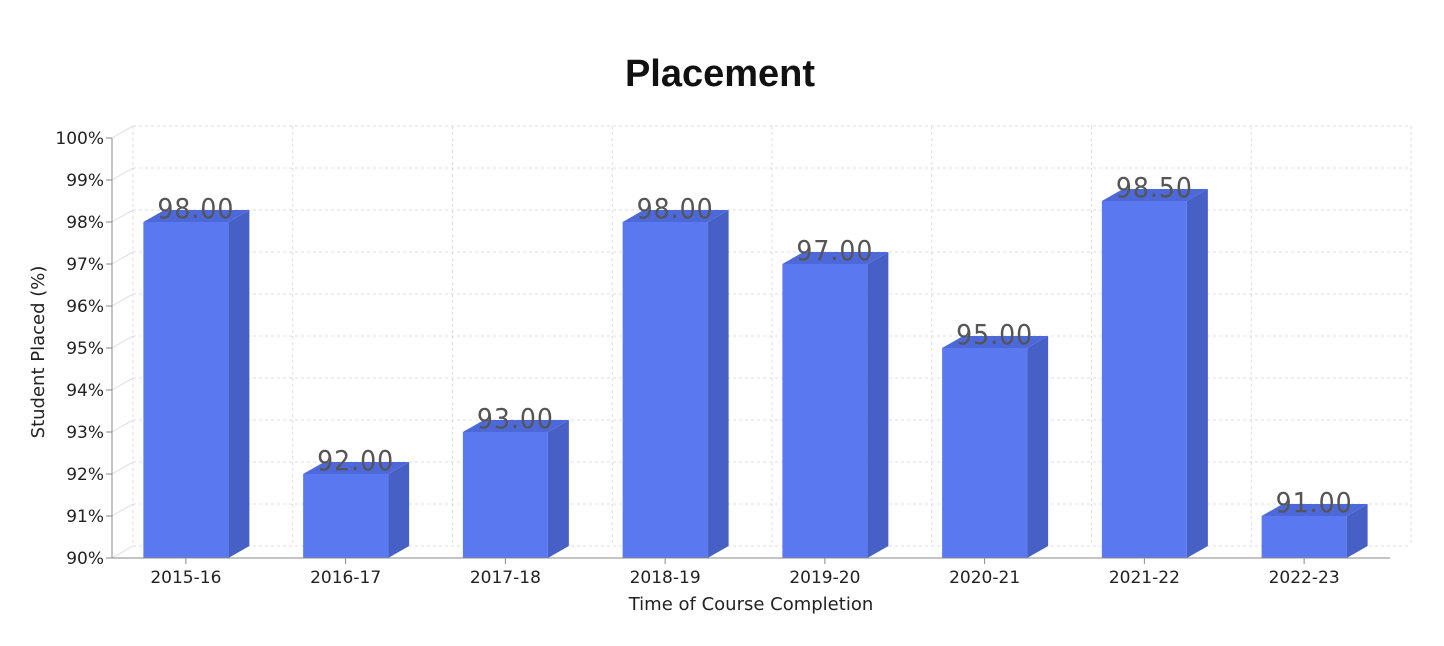 This screenshot has height=646, width=1444. What do you see at coordinates (38, 352) in the screenshot?
I see `y-axis-label: Student Placed (%)` at bounding box center [38, 352].